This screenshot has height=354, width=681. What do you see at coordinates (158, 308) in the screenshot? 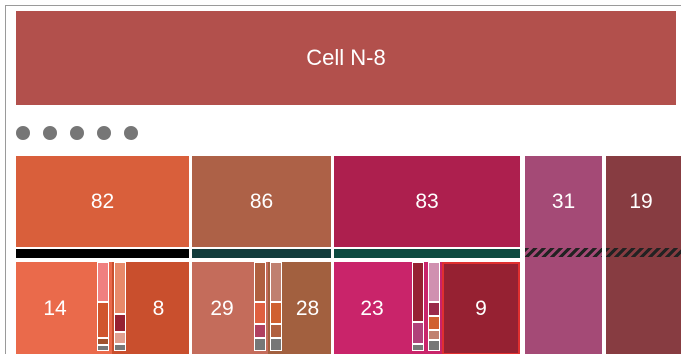
I see `subtile-8: 8` at bounding box center [158, 308].